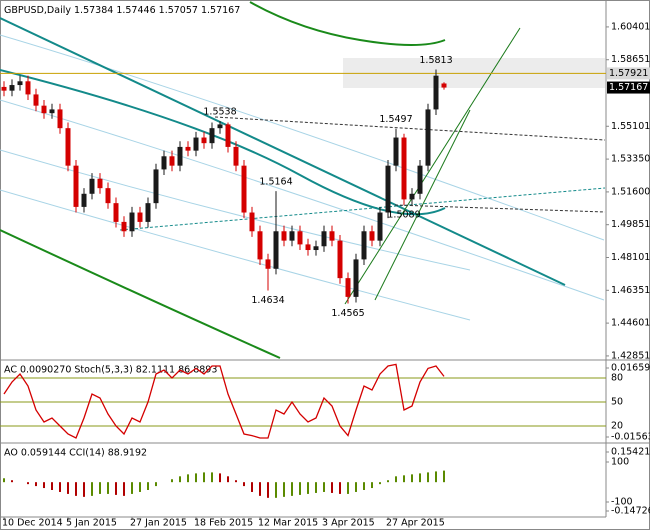 The image size is (650, 530). What do you see at coordinates (630, 26) in the screenshot?
I see `y-tick-label: 1.60401` at bounding box center [630, 26].